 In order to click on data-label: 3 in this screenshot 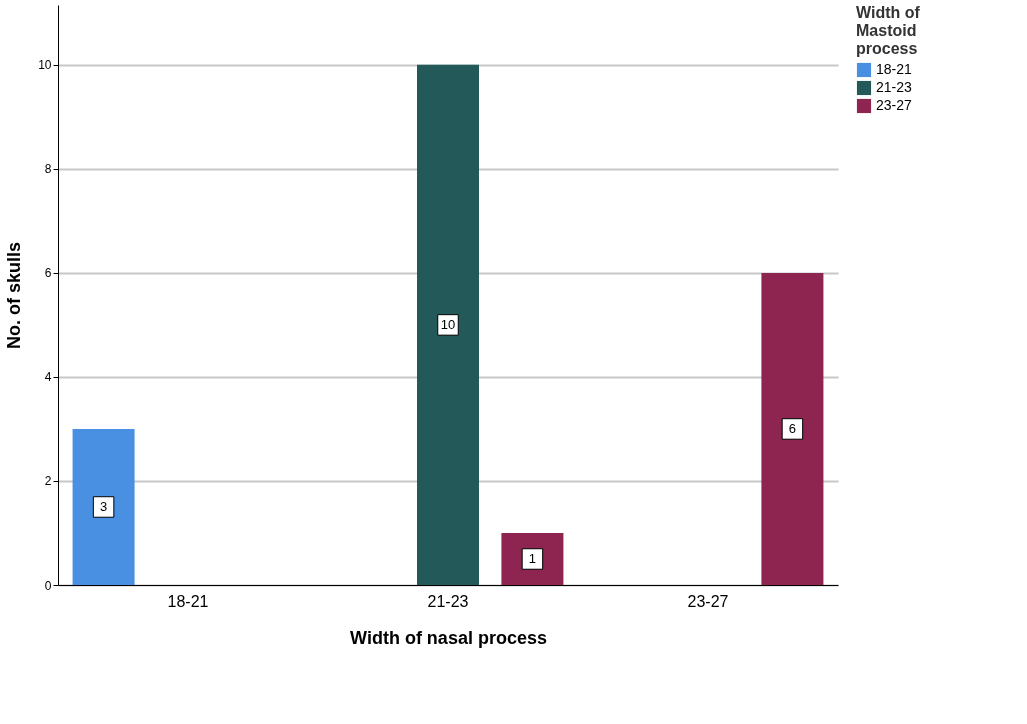, I will do `click(103, 506)`.